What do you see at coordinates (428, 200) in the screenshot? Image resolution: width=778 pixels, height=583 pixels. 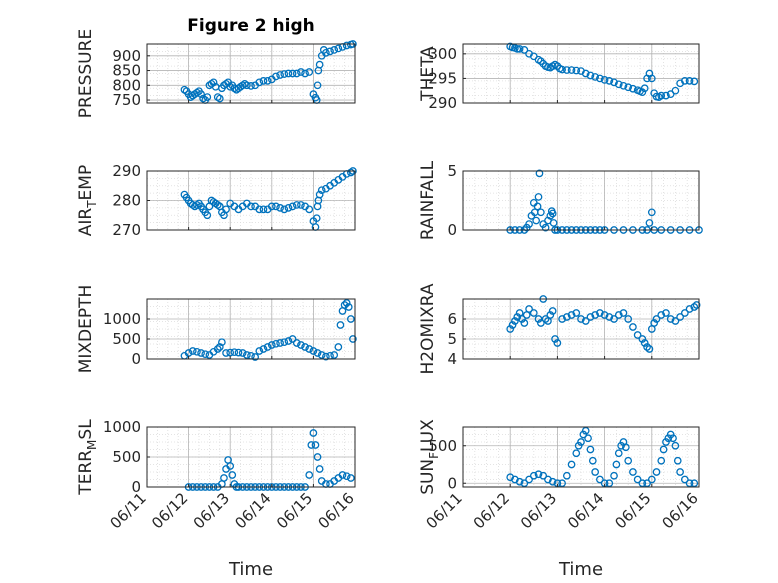 I see `y-axis-label: RAINFALL` at bounding box center [428, 200].